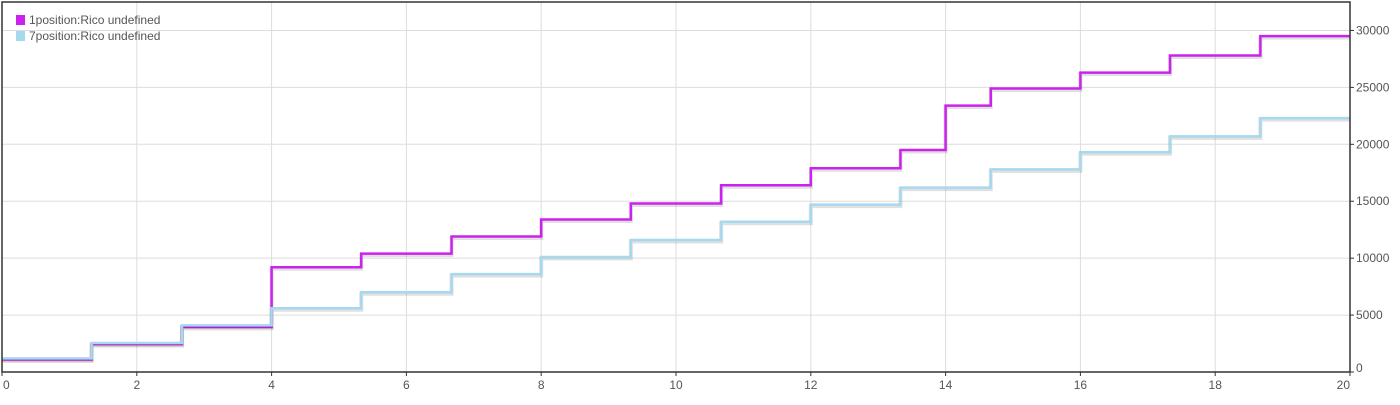 The height and width of the screenshot is (405, 1400). I want to click on x-axis: 0 2 4 6 8 10 12 14 16 18 20, so click(676, 382).